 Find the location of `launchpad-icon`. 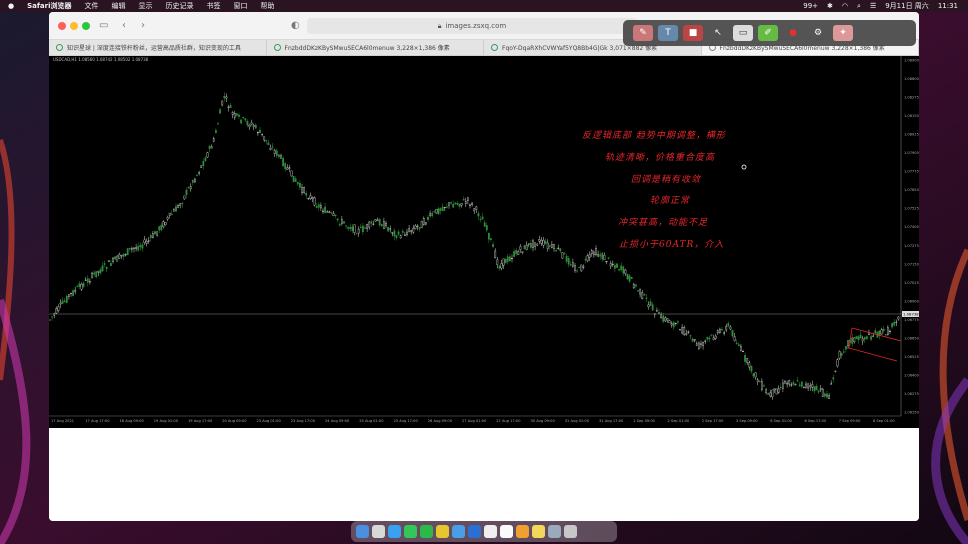

launchpad-icon is located at coordinates (378, 531).